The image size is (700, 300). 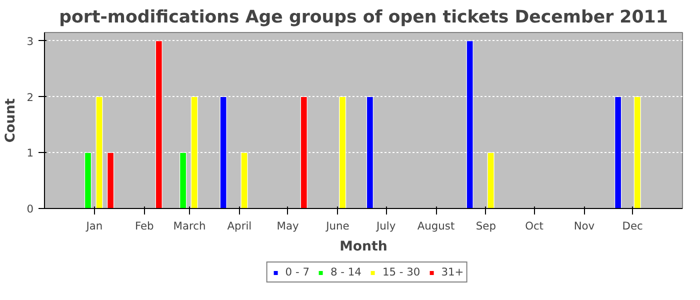 What do you see at coordinates (436, 226) in the screenshot?
I see `x-tick-label: August` at bounding box center [436, 226].